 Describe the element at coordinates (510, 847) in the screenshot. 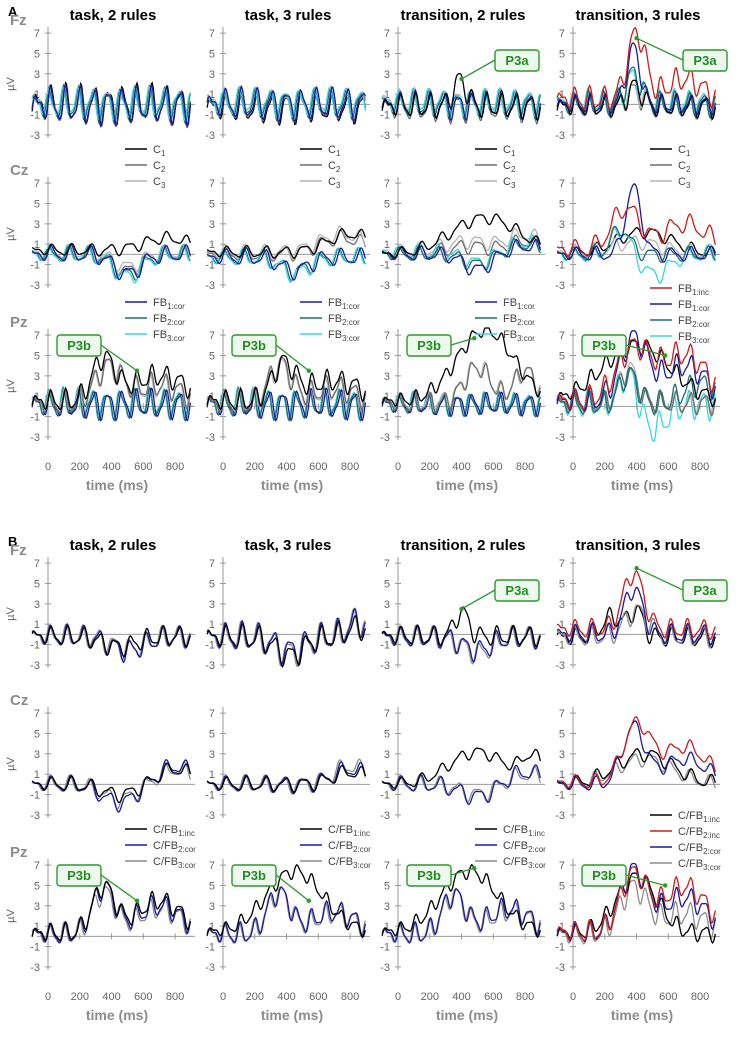

I see `legend-cfb-2: C/FB1:inc C/FB2:cor C/FB3:cor` at that location.